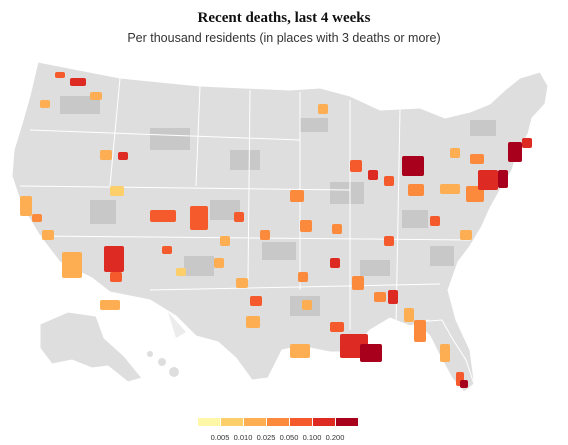  Describe the element at coordinates (177, 325) in the screenshot. I see `mexico-edge` at that location.